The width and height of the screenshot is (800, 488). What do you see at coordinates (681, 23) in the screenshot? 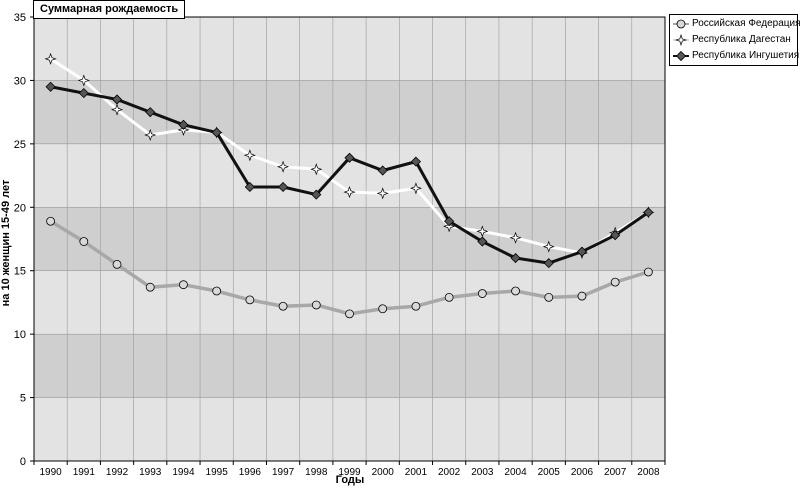
I see `legend-swatch-circle` at bounding box center [681, 23].